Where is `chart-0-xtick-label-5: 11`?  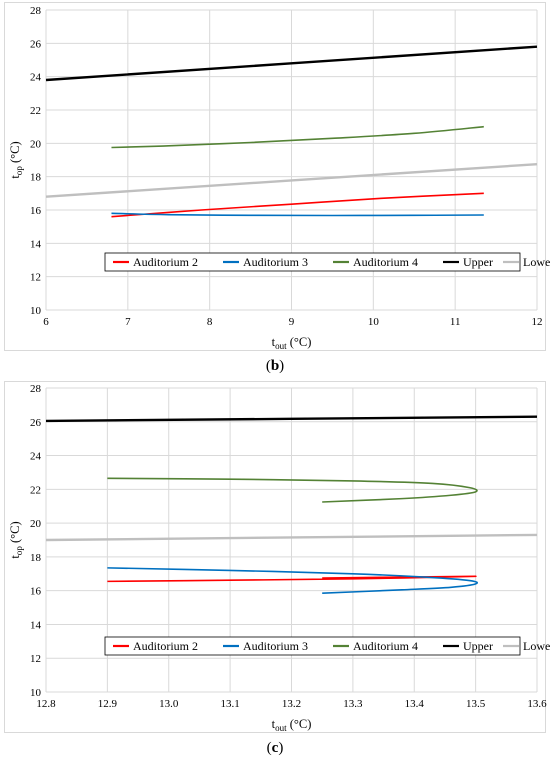
chart-0-xtick-label-5: 11 is located at coordinates (455, 322).